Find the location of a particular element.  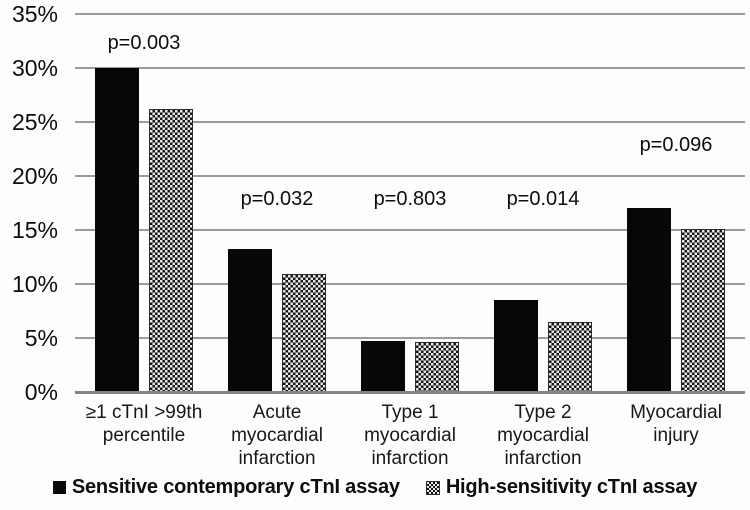

legend-item-sensitive-contemporary-ctni-assay: Sensitive contemporary cTnI assay is located at coordinates (226, 487).